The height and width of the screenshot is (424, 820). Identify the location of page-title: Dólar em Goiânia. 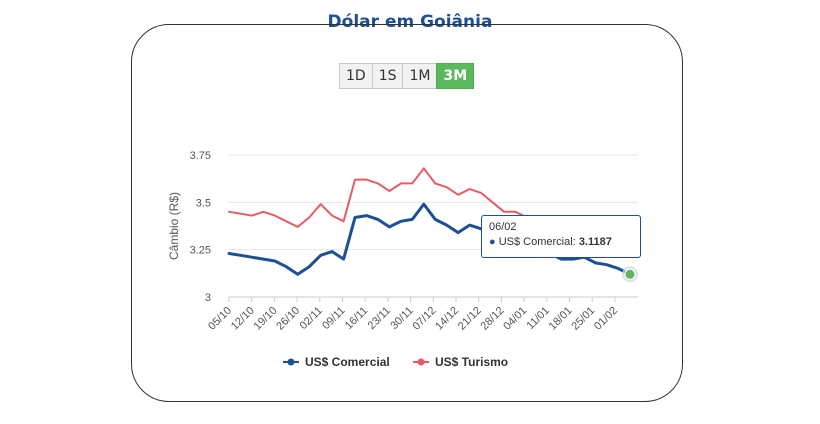
(410, 22).